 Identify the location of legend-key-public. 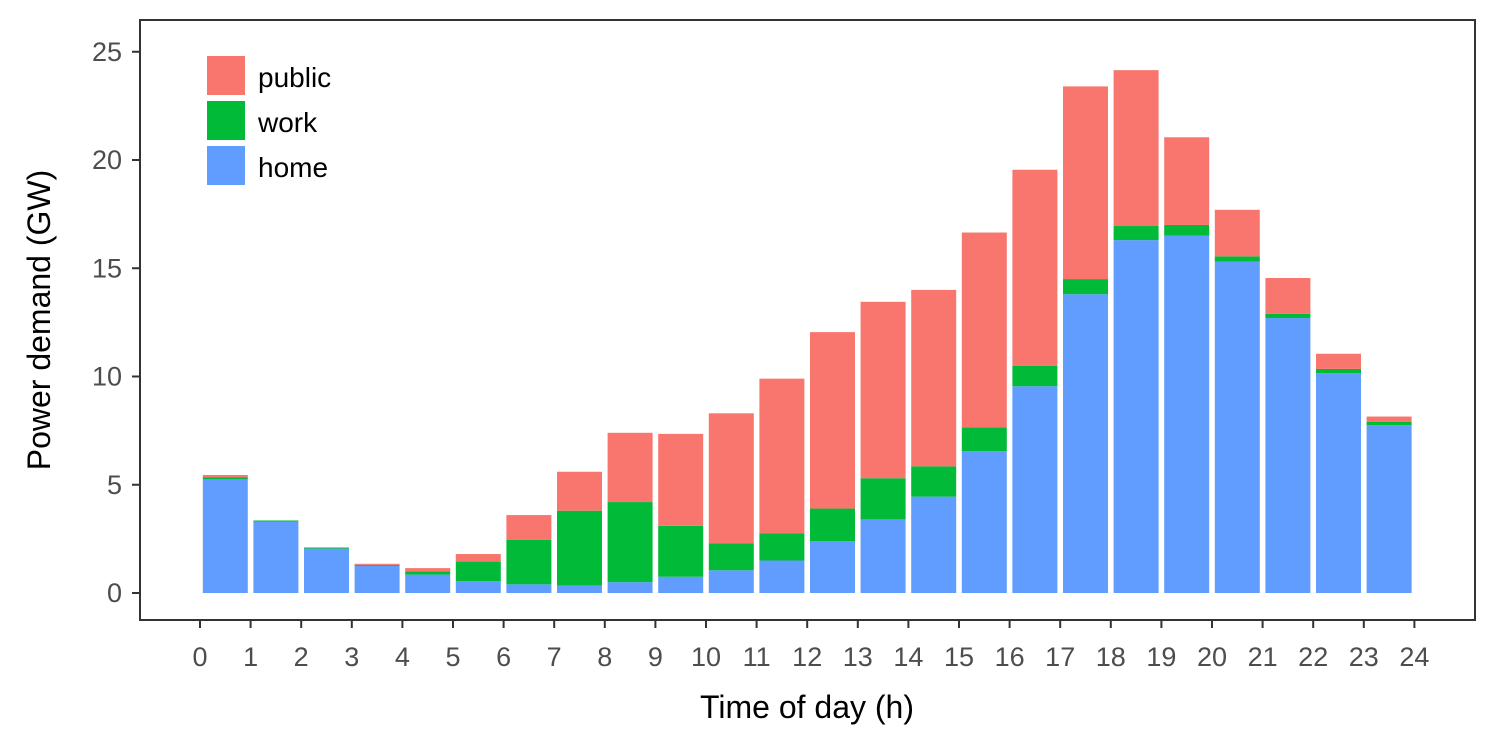
(226, 75).